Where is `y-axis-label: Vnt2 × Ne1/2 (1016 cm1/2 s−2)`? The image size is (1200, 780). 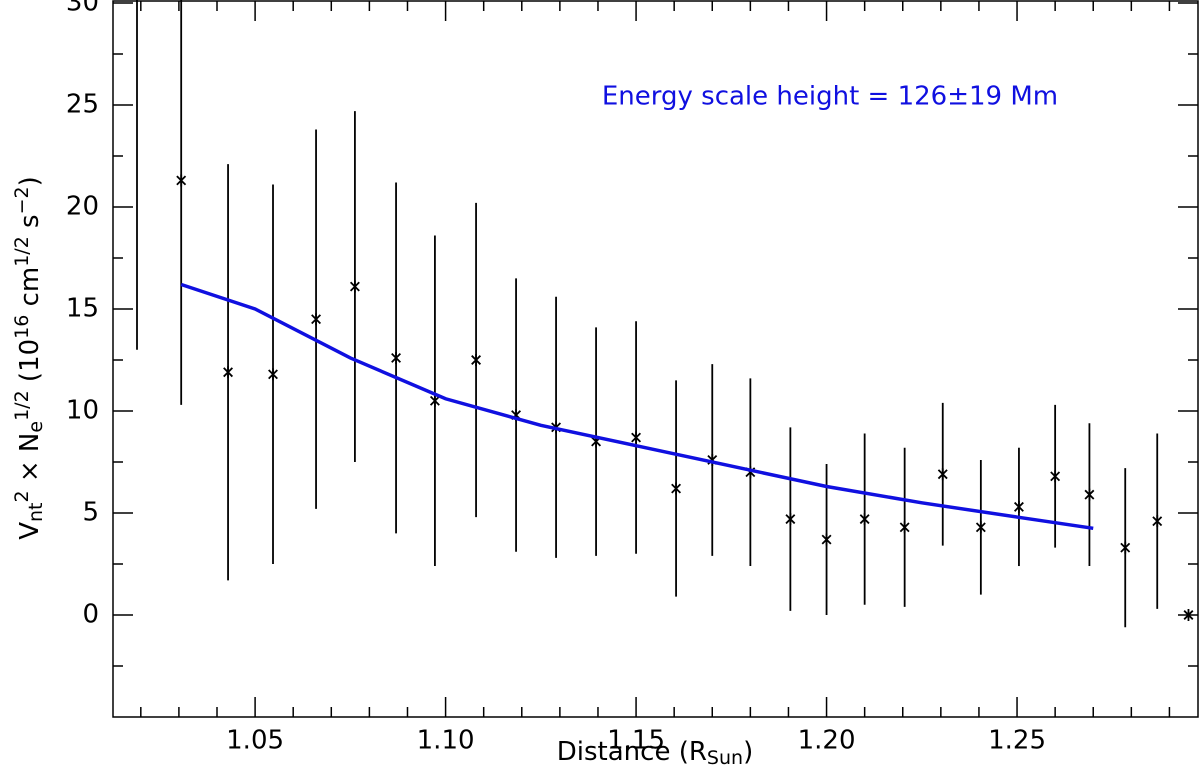 y-axis-label: Vnt2 × Ne1/2 (1016 cm1/2 s−2) is located at coordinates (29, 358).